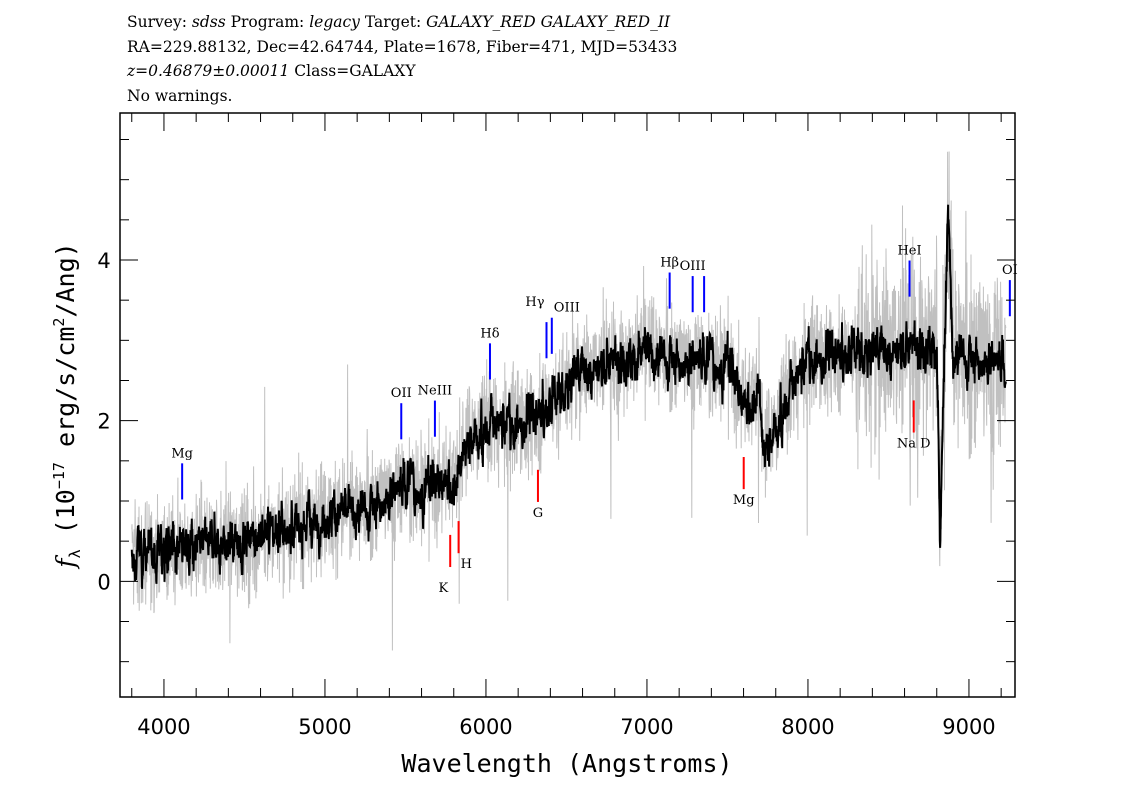 This screenshot has width=1134, height=810. What do you see at coordinates (914, 444) in the screenshot?
I see `line-label: Na D` at bounding box center [914, 444].